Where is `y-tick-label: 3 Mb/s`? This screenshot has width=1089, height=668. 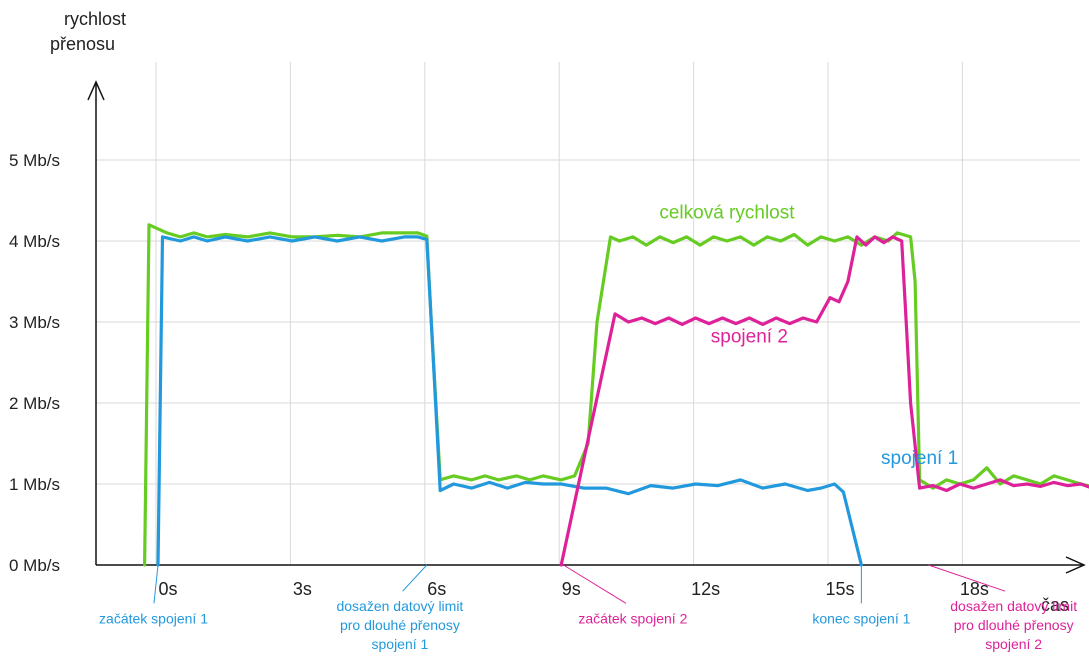 y-tick-label: 3 Mb/s is located at coordinates (34, 322).